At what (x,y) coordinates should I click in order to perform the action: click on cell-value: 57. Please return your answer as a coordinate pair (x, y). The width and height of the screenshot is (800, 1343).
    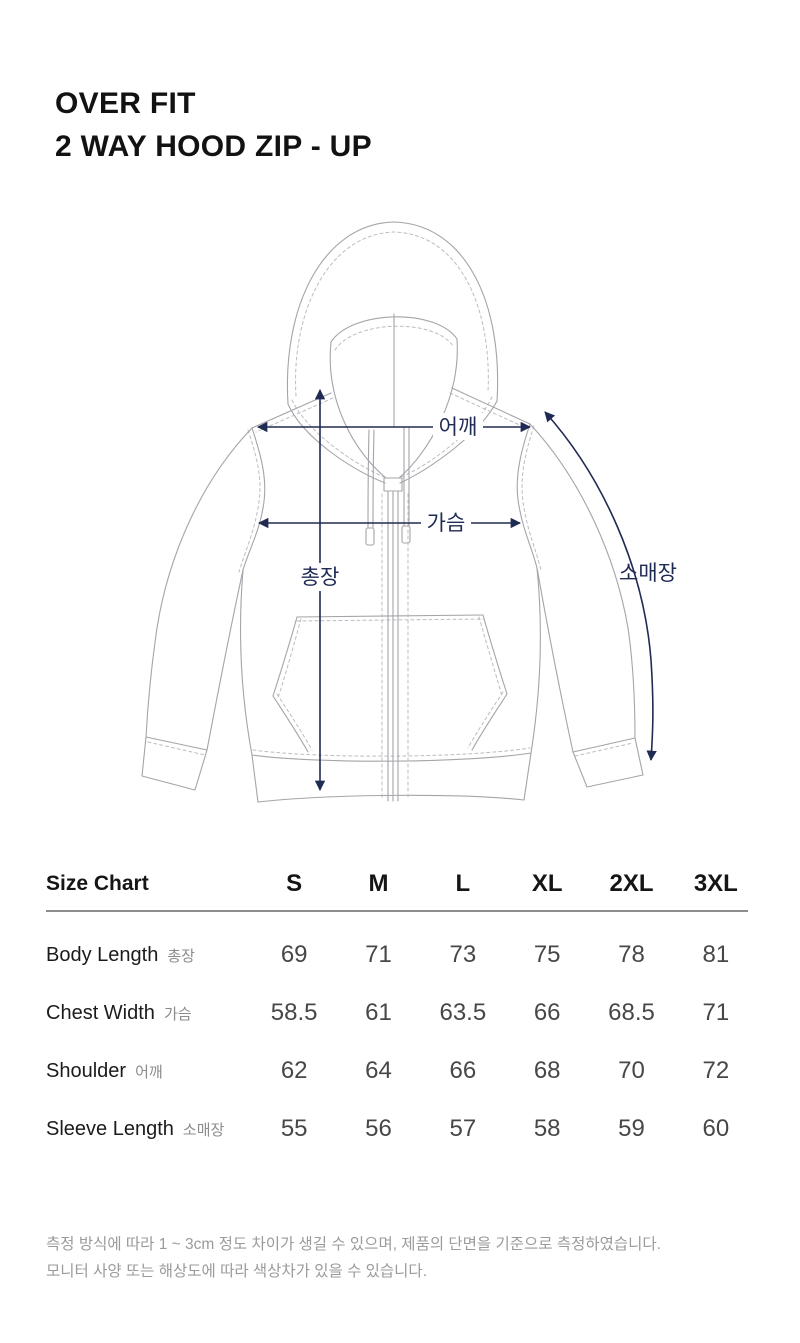
    Looking at the image, I should click on (463, 1128).